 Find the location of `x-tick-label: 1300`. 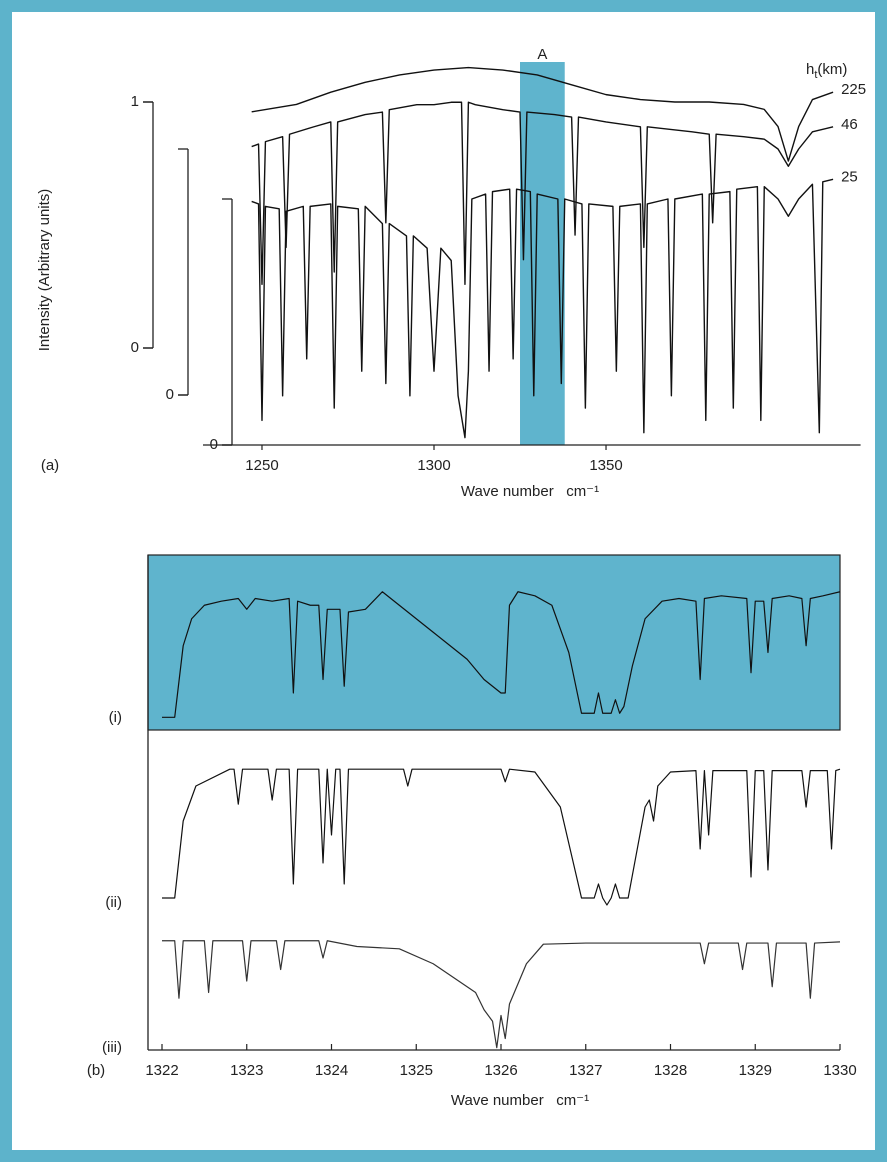

x-tick-label: 1300 is located at coordinates (433, 465).